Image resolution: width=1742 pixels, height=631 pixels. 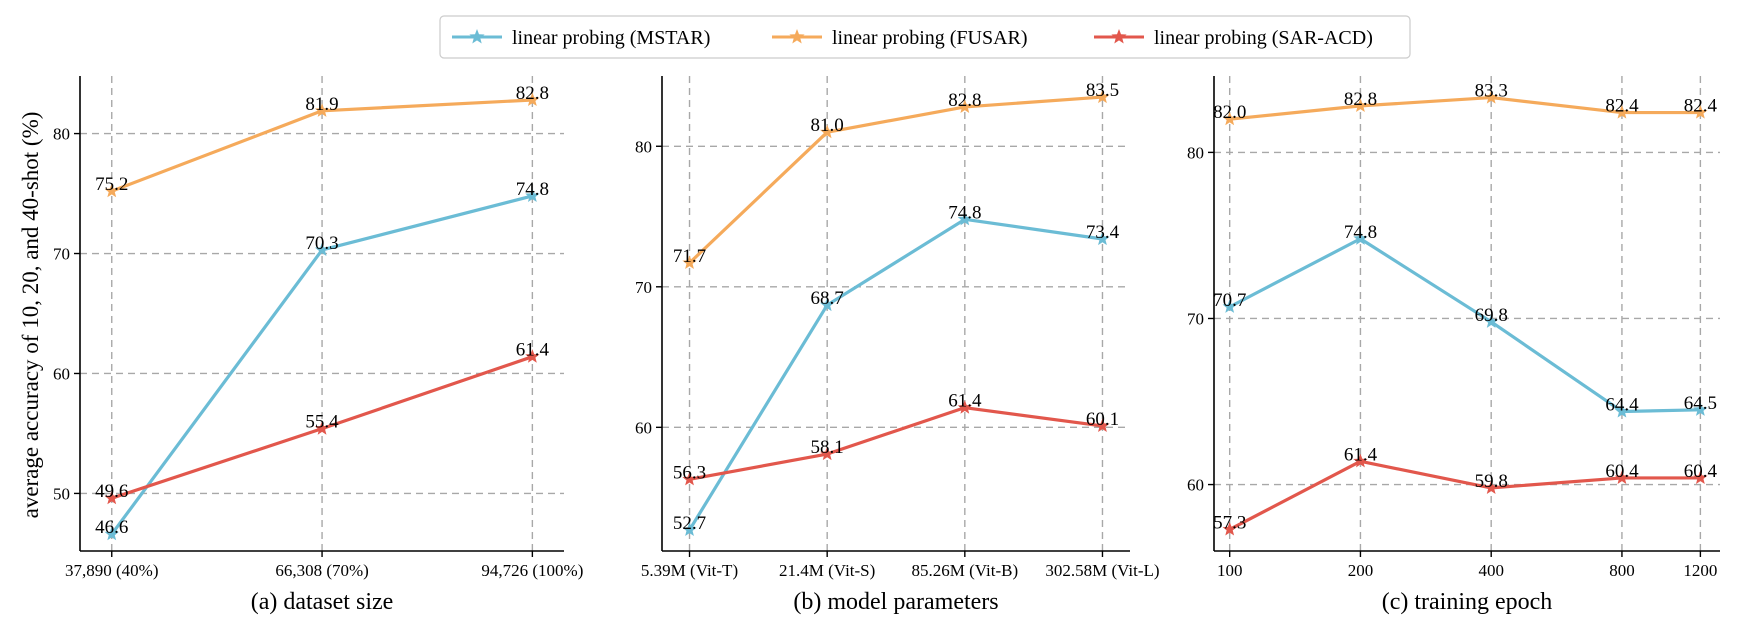 I want to click on panel-b-line-mstar, so click(x=895, y=374).